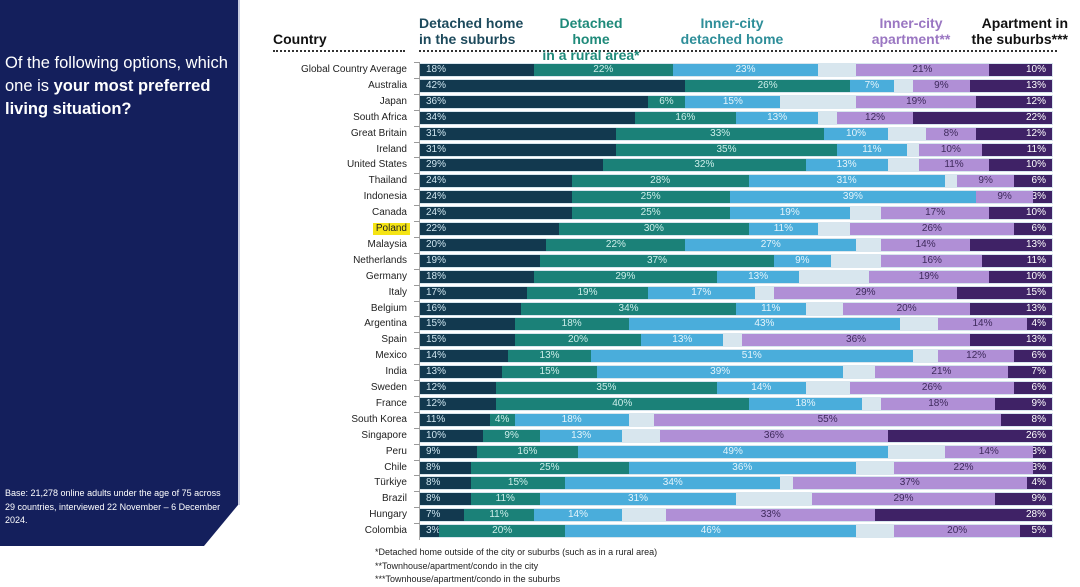 Image resolution: width=1080 pixels, height=587 pixels. Describe the element at coordinates (745, 70) in the screenshot. I see `bar-segment: 23%` at that location.